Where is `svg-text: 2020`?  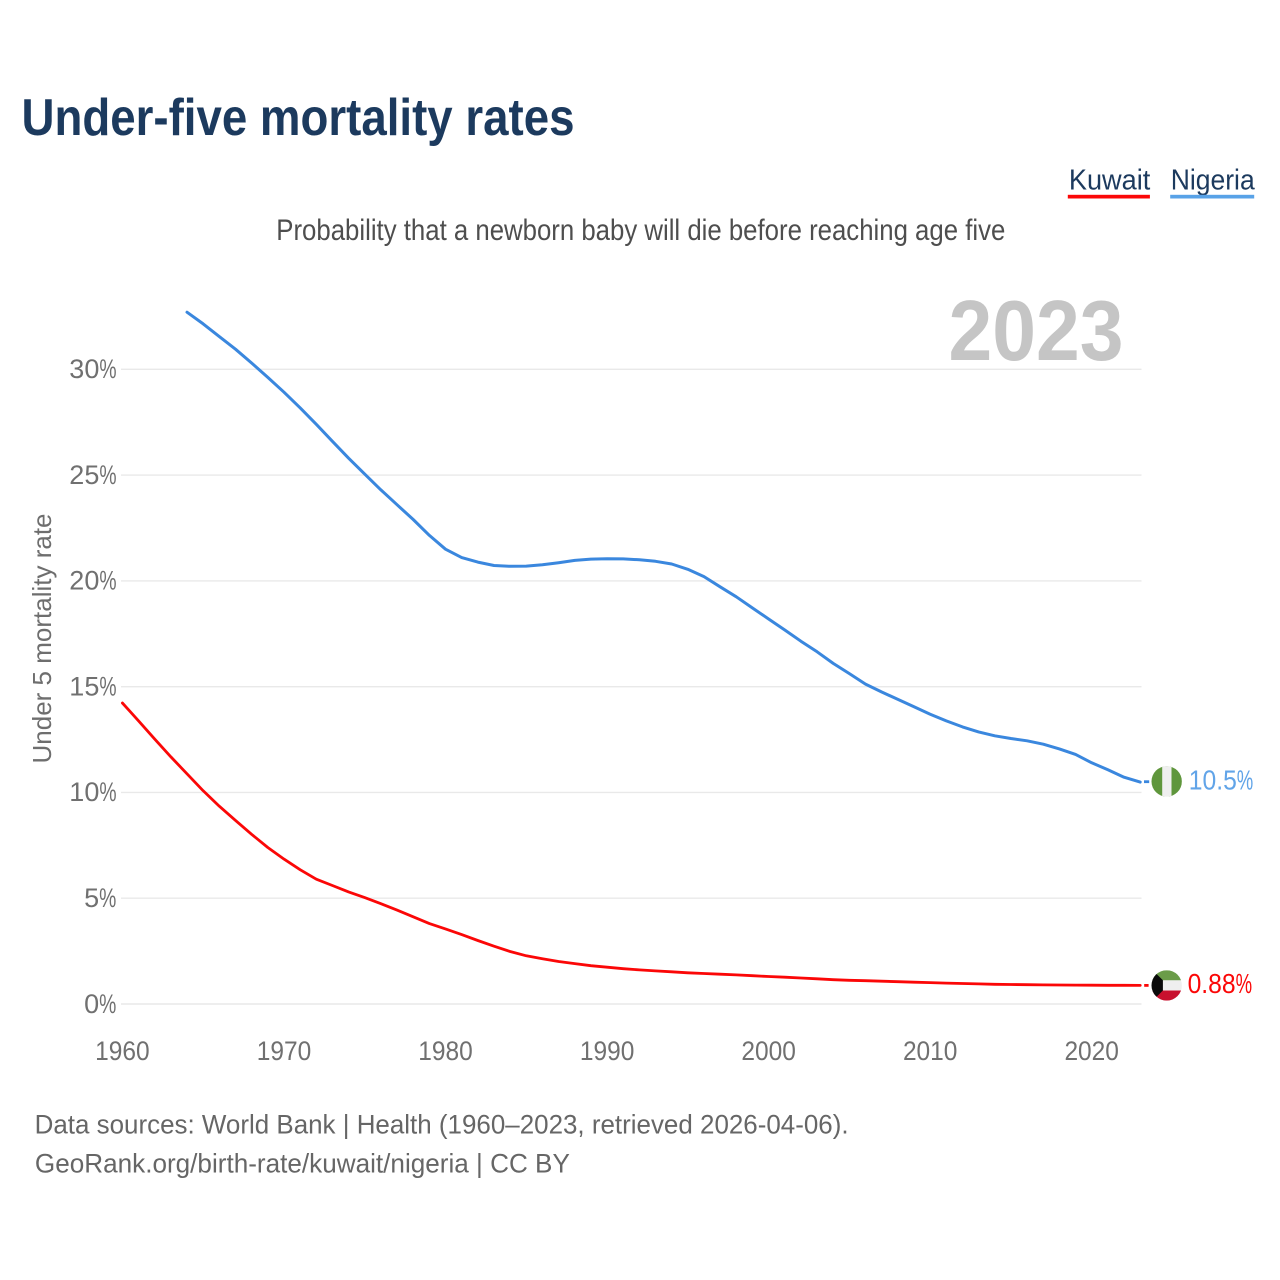
svg-text: 2020 is located at coordinates (1091, 1051).